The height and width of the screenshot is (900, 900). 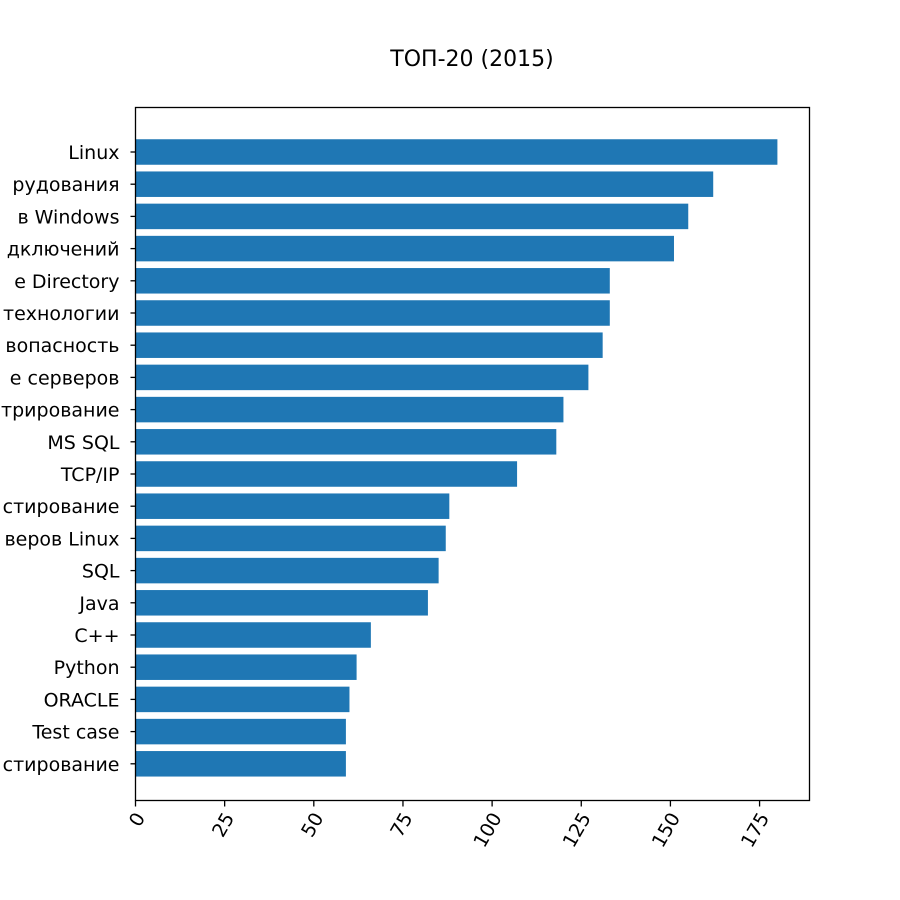 What do you see at coordinates (93, 153) in the screenshot?
I see `category-label: Linux` at bounding box center [93, 153].